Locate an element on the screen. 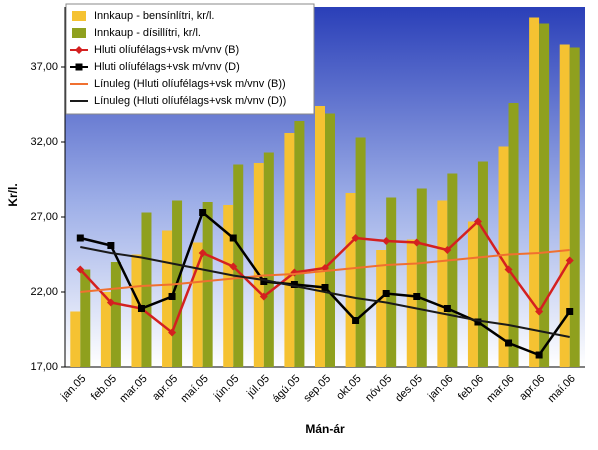 The height and width of the screenshot is (450, 598). x-tick-label: jan.05 is located at coordinates (73, 388).